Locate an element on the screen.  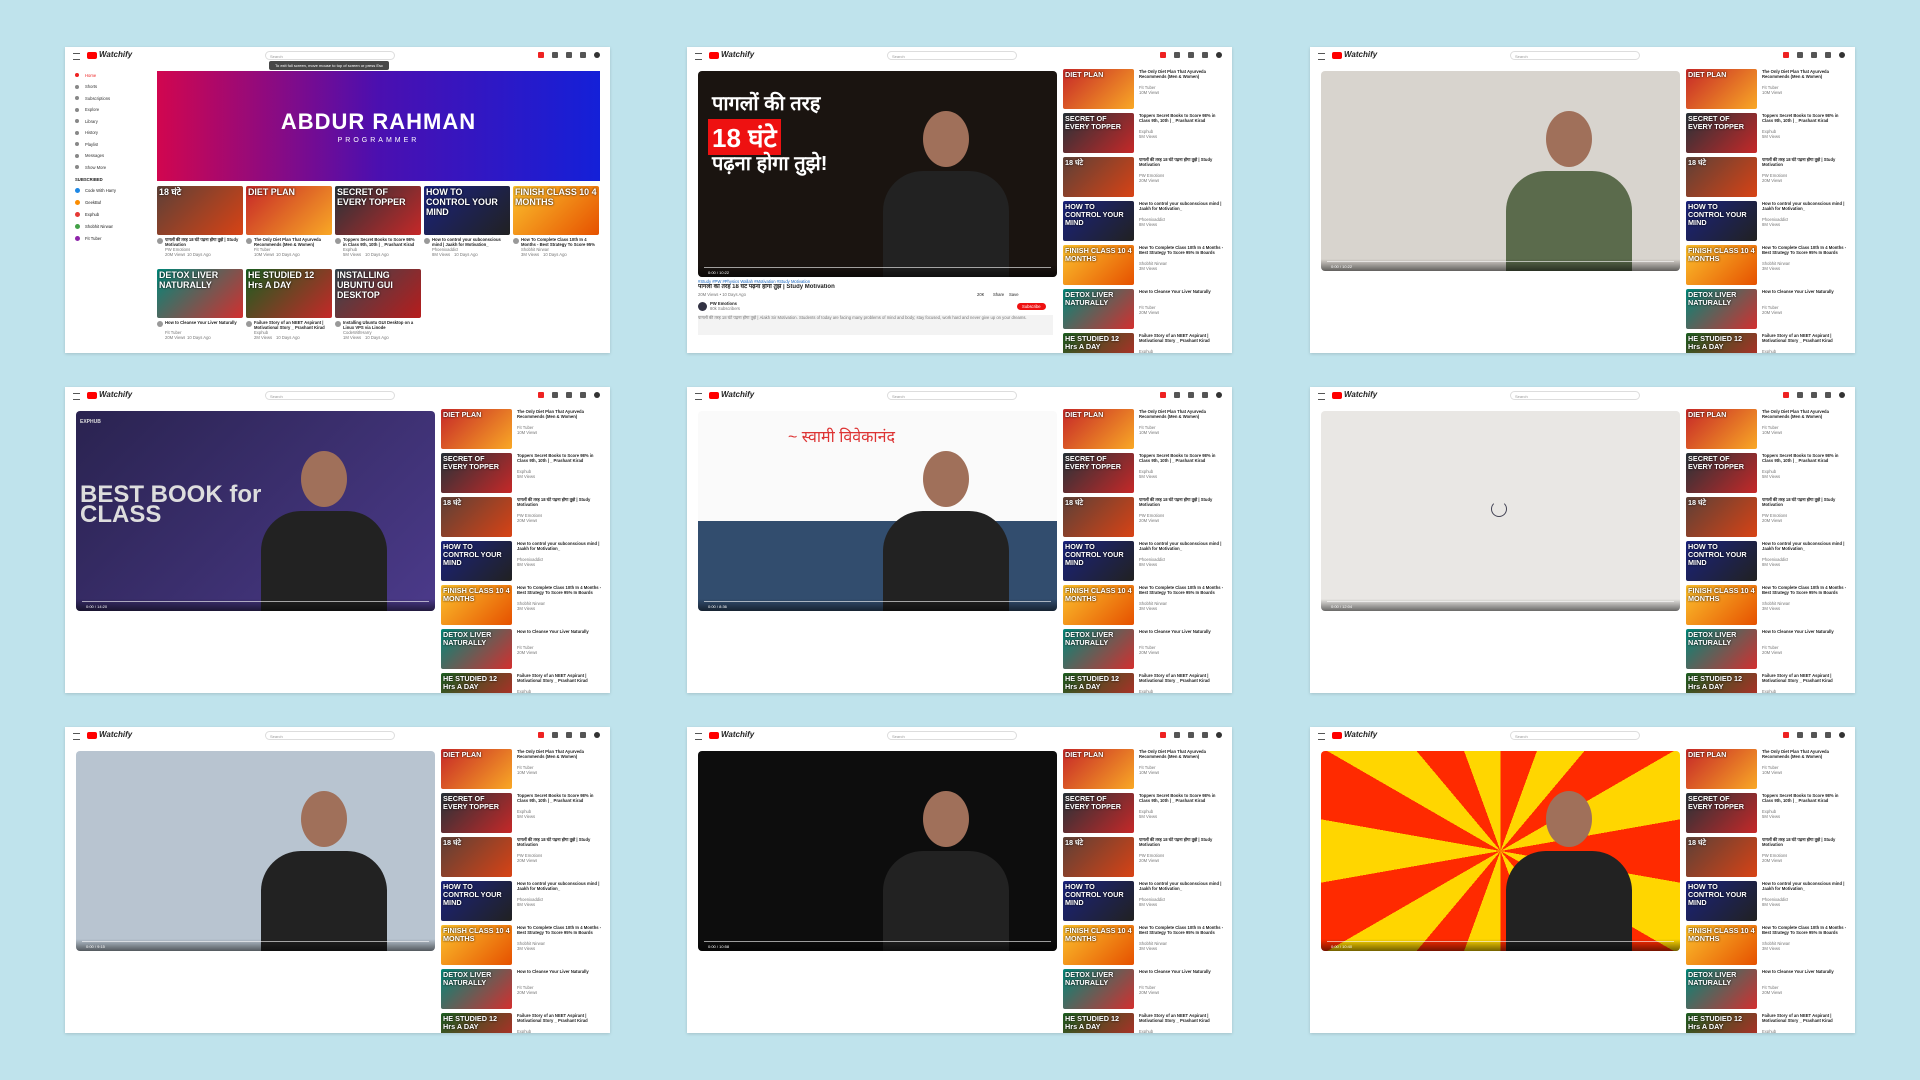
video-player: 0:00 / 10:40 is located at coordinates (1500, 851).